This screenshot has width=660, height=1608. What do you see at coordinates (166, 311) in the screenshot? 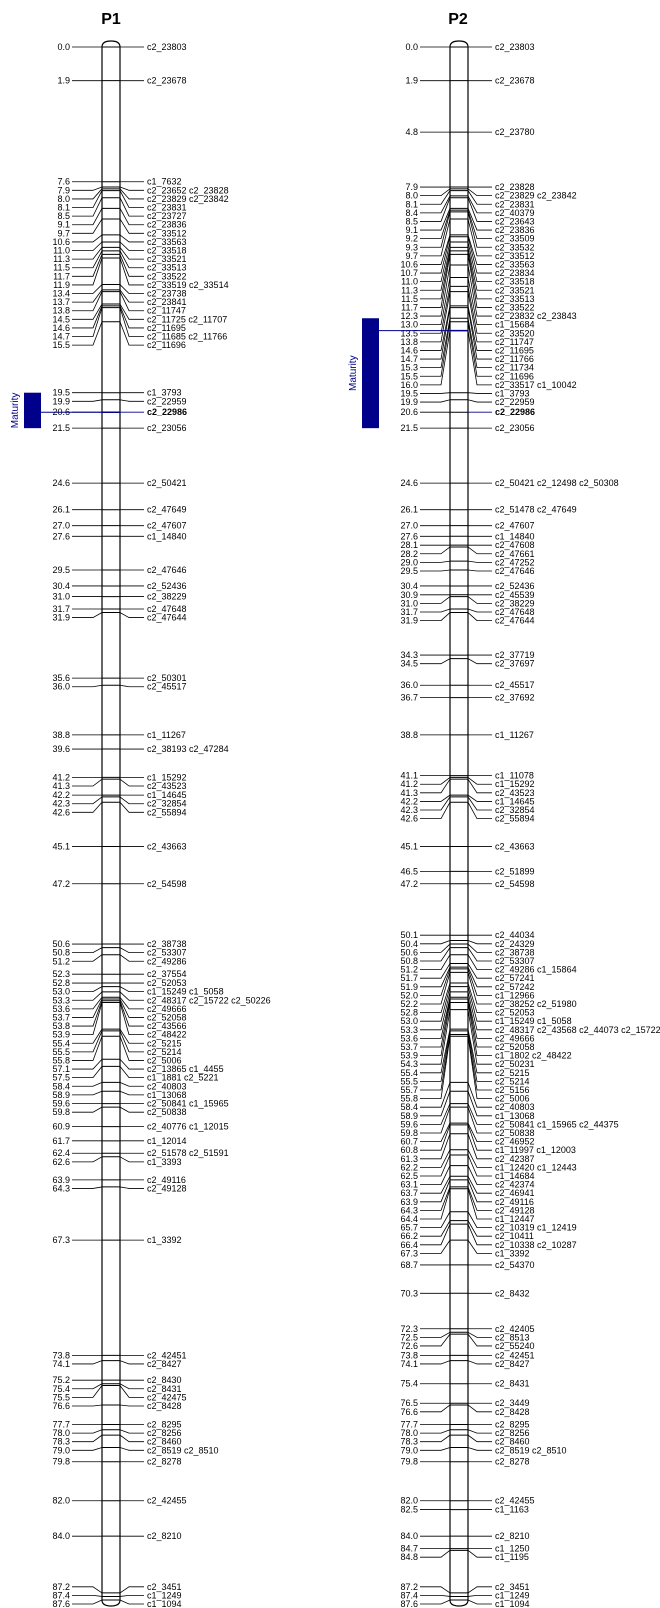
I see `marker-label: c2_11747` at bounding box center [166, 311].